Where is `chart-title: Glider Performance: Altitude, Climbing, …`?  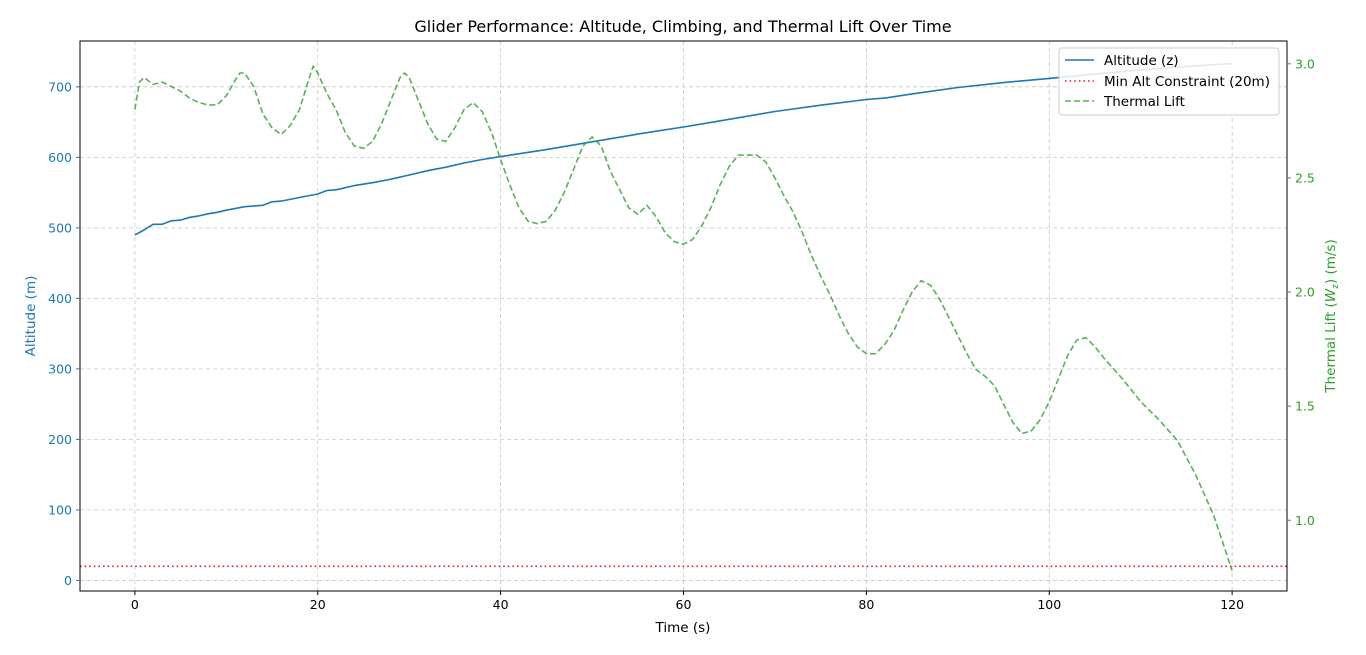
chart-title: Glider Performance: Altitude, Climbing, … is located at coordinates (682, 26).